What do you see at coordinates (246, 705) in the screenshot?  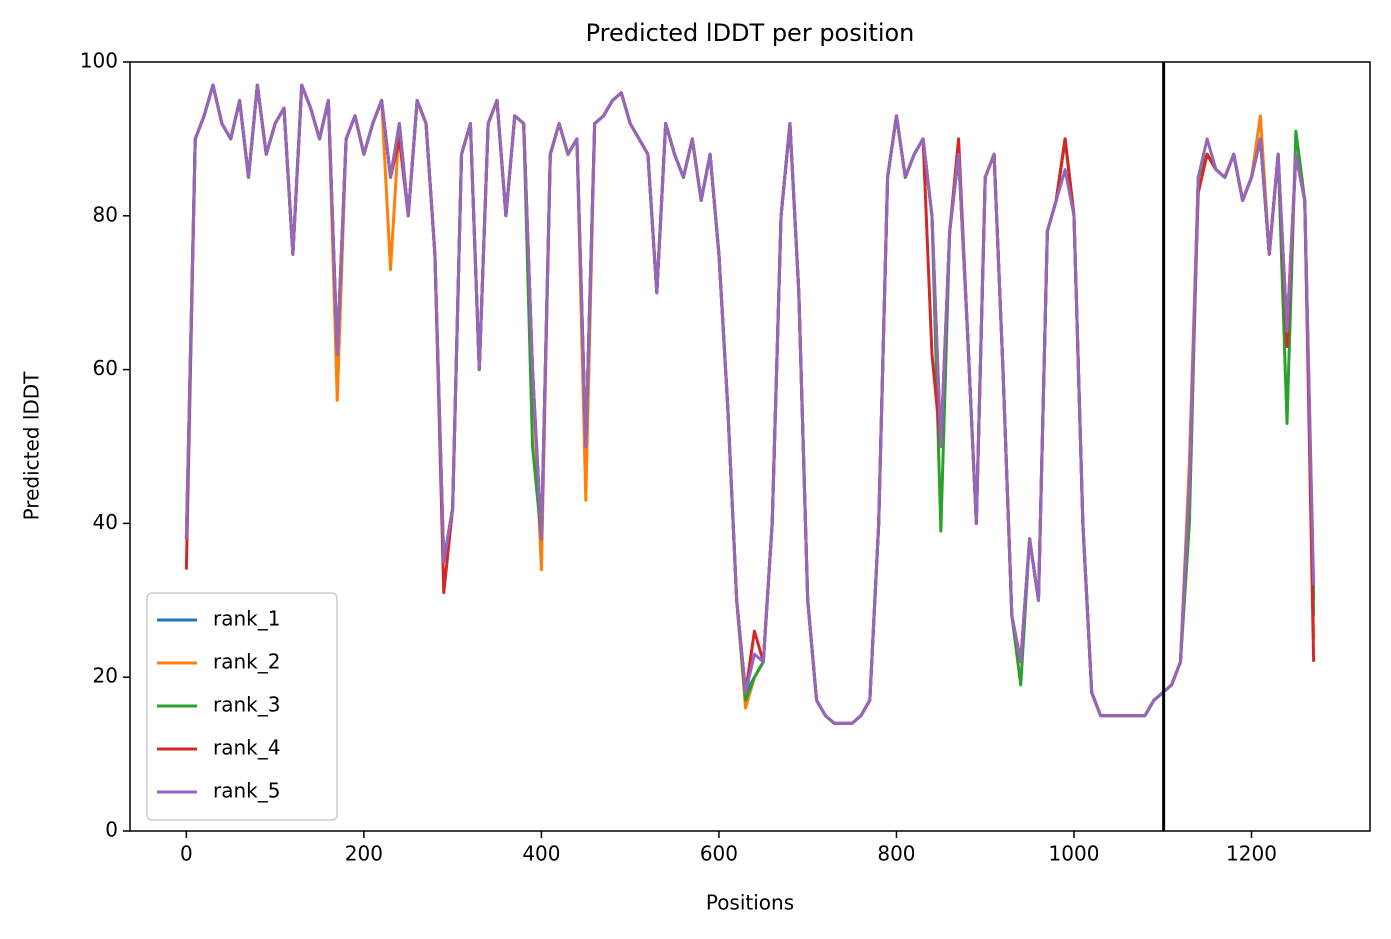 I see `legend-label: rank_3` at bounding box center [246, 705].